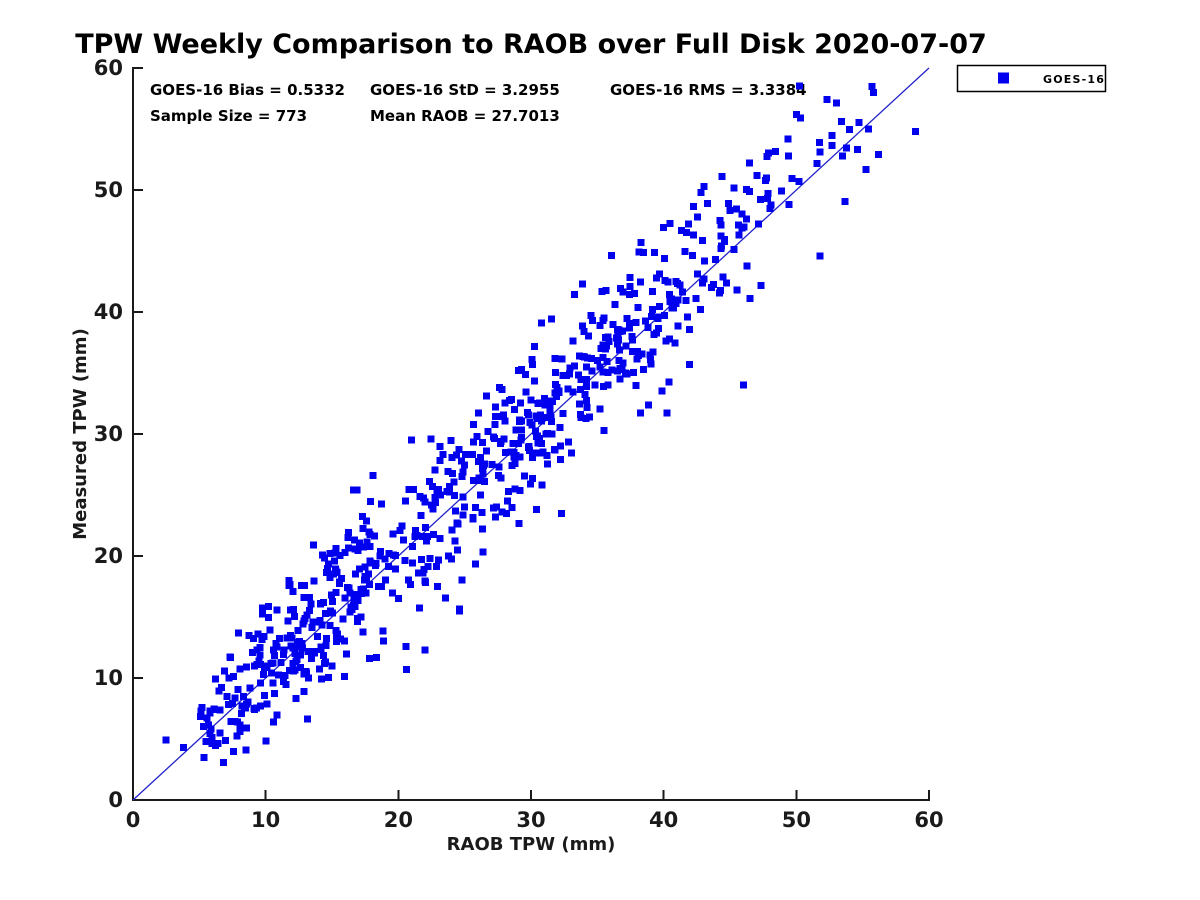  I want to click on stat-std: GOES-16 StD = 3.2955, so click(465, 90).